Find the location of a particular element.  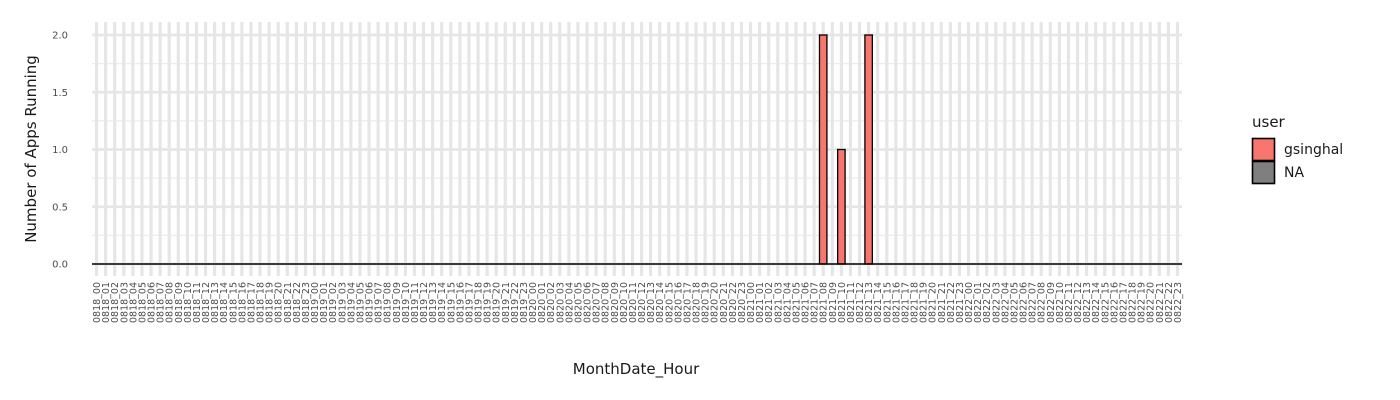

x-tick-label: 0819_19 is located at coordinates (488, 302).